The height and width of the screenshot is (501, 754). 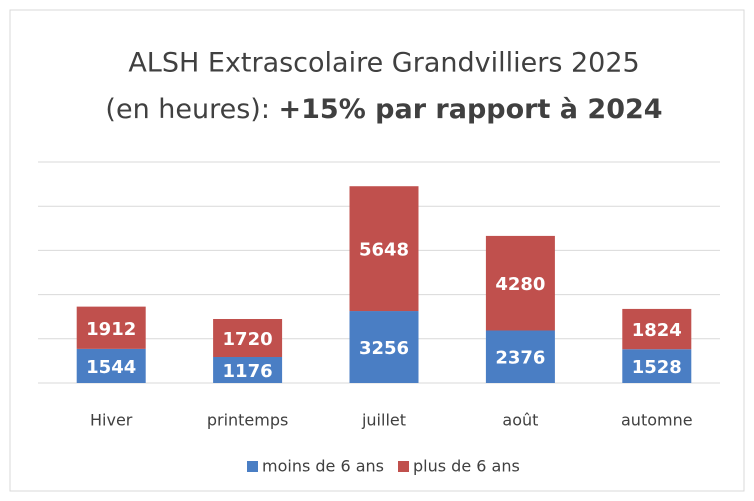 I want to click on data-label: 1720, so click(x=248, y=339).